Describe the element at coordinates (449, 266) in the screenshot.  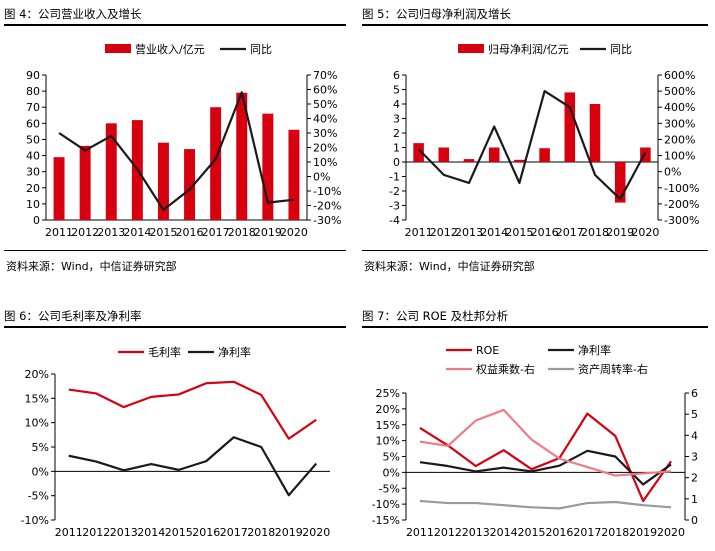
I see `fig5-source: 资料来源：Wind，中信证券研究部` at that location.